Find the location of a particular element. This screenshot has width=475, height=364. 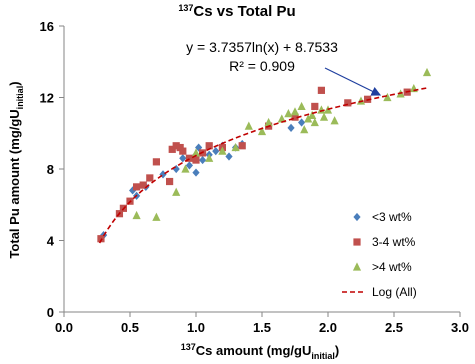

legend-label: 3-4 wt% is located at coordinates (394, 242).